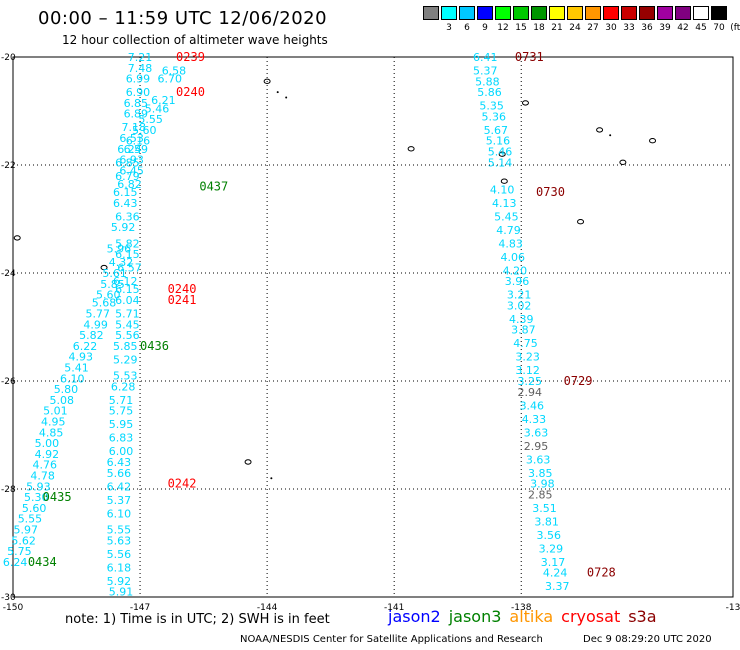 The height and width of the screenshot is (650, 740). Describe the element at coordinates (529, 392) in the screenshot. I see `swh-value-grey: 2.94` at that location.